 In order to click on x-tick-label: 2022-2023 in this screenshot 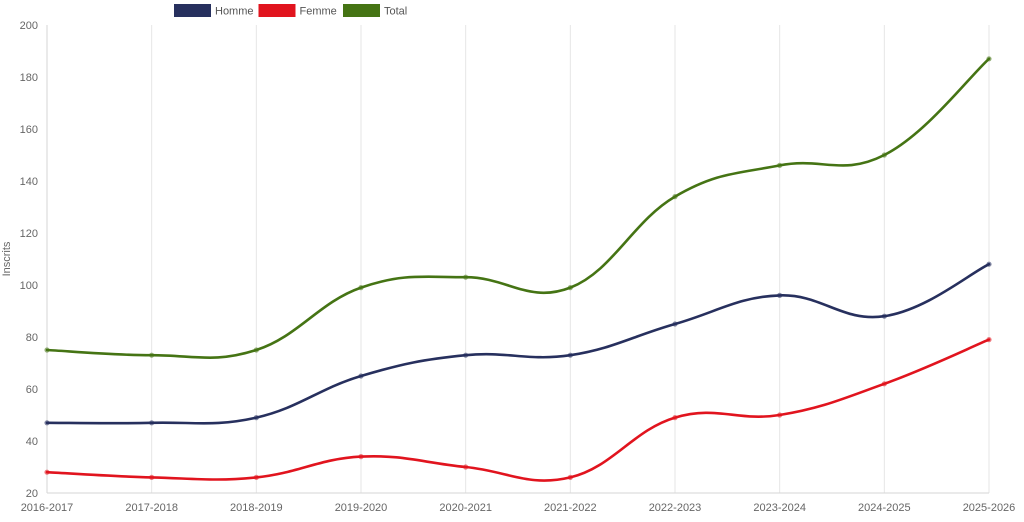, I will do `click(675, 508)`.